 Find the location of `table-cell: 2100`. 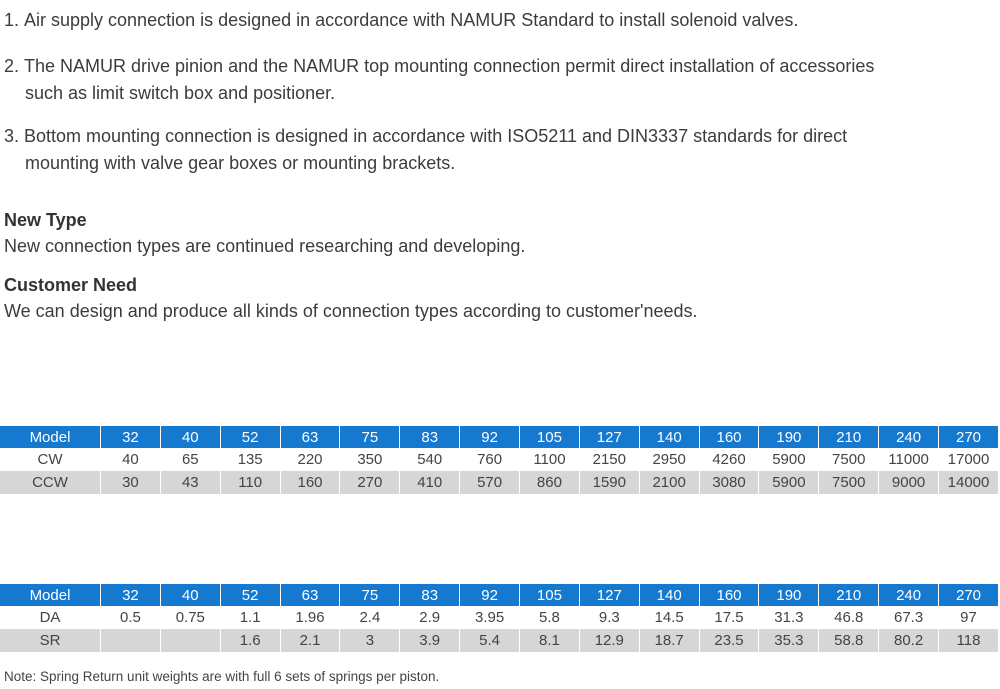

table-cell: 2100 is located at coordinates (669, 482).